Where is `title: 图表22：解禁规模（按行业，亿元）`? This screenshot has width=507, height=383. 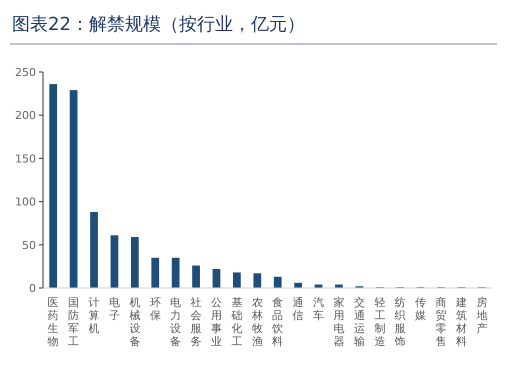
title: 图表22：解禁规模（按行业，亿元） is located at coordinates (158, 24).